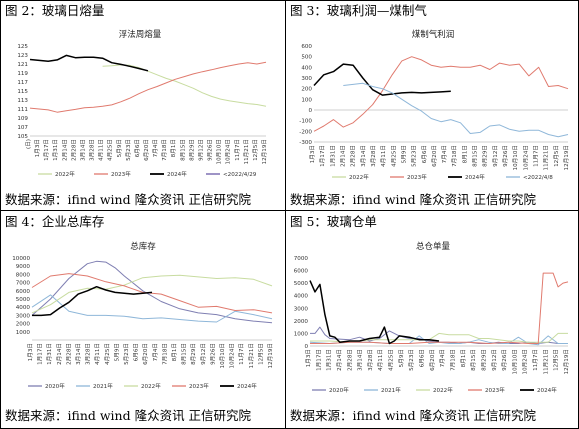 The width and height of the screenshot is (579, 429). I want to click on chart-title: 浮法周熔量, so click(140, 34).